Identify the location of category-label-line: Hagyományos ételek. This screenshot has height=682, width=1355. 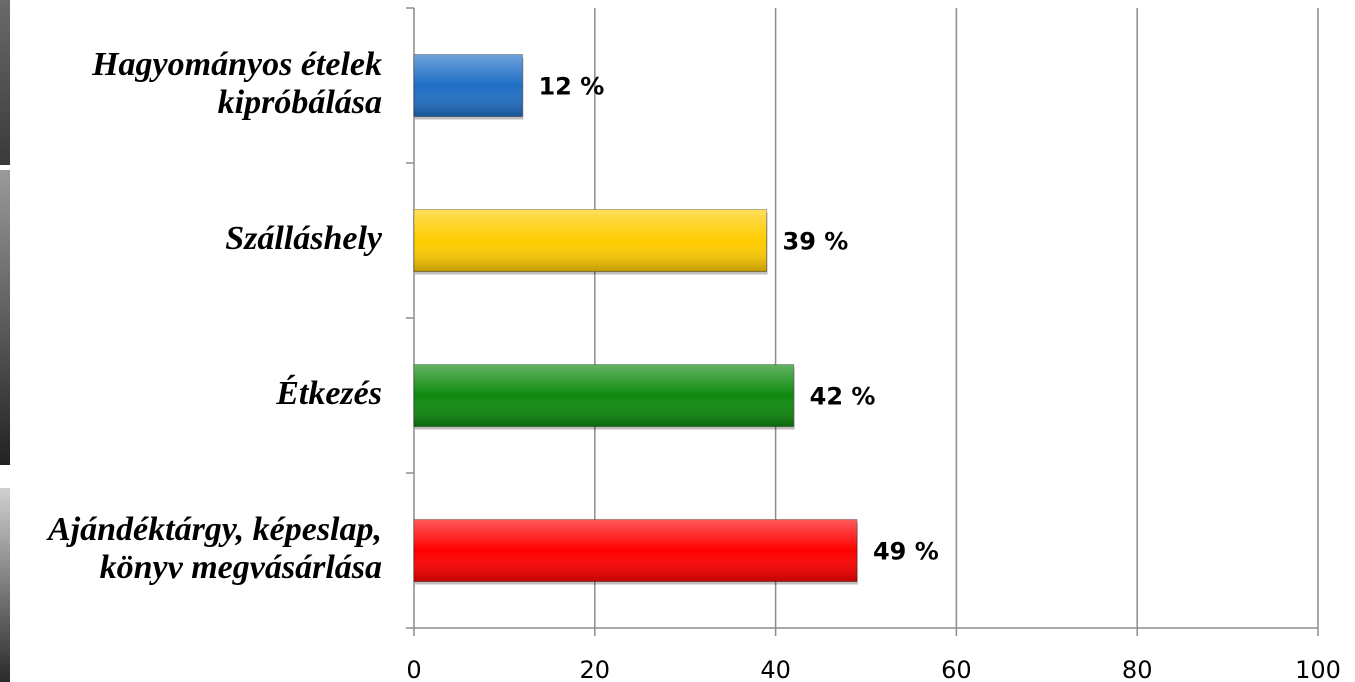
(237, 64).